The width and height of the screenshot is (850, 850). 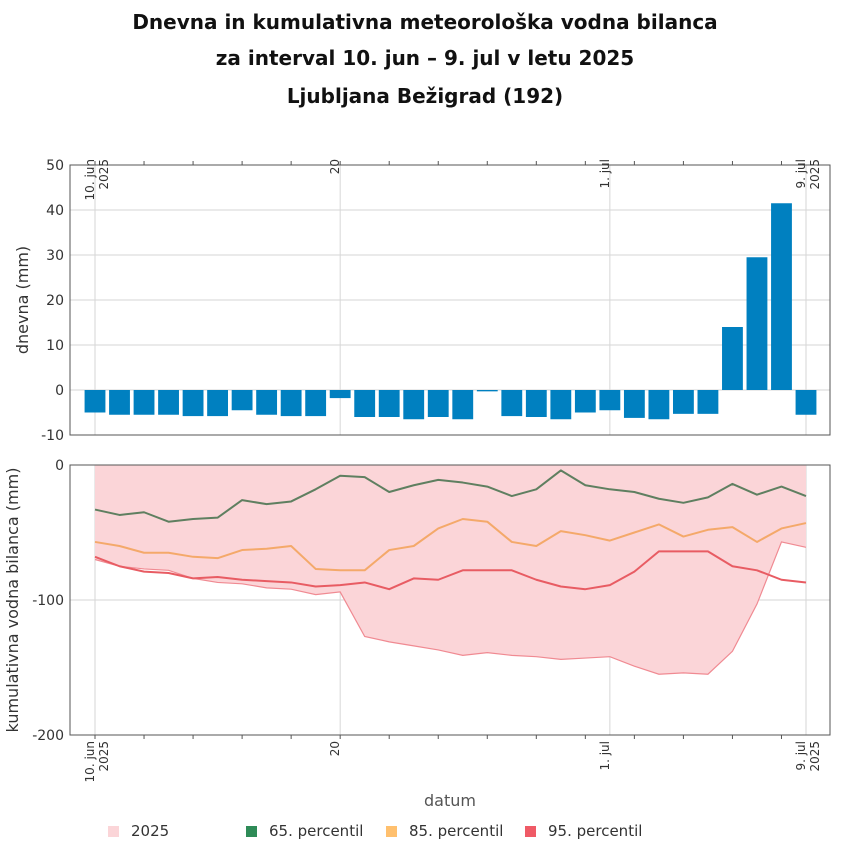 What do you see at coordinates (52, 436) in the screenshot?
I see `daily-y-tick-label: -10` at bounding box center [52, 436].